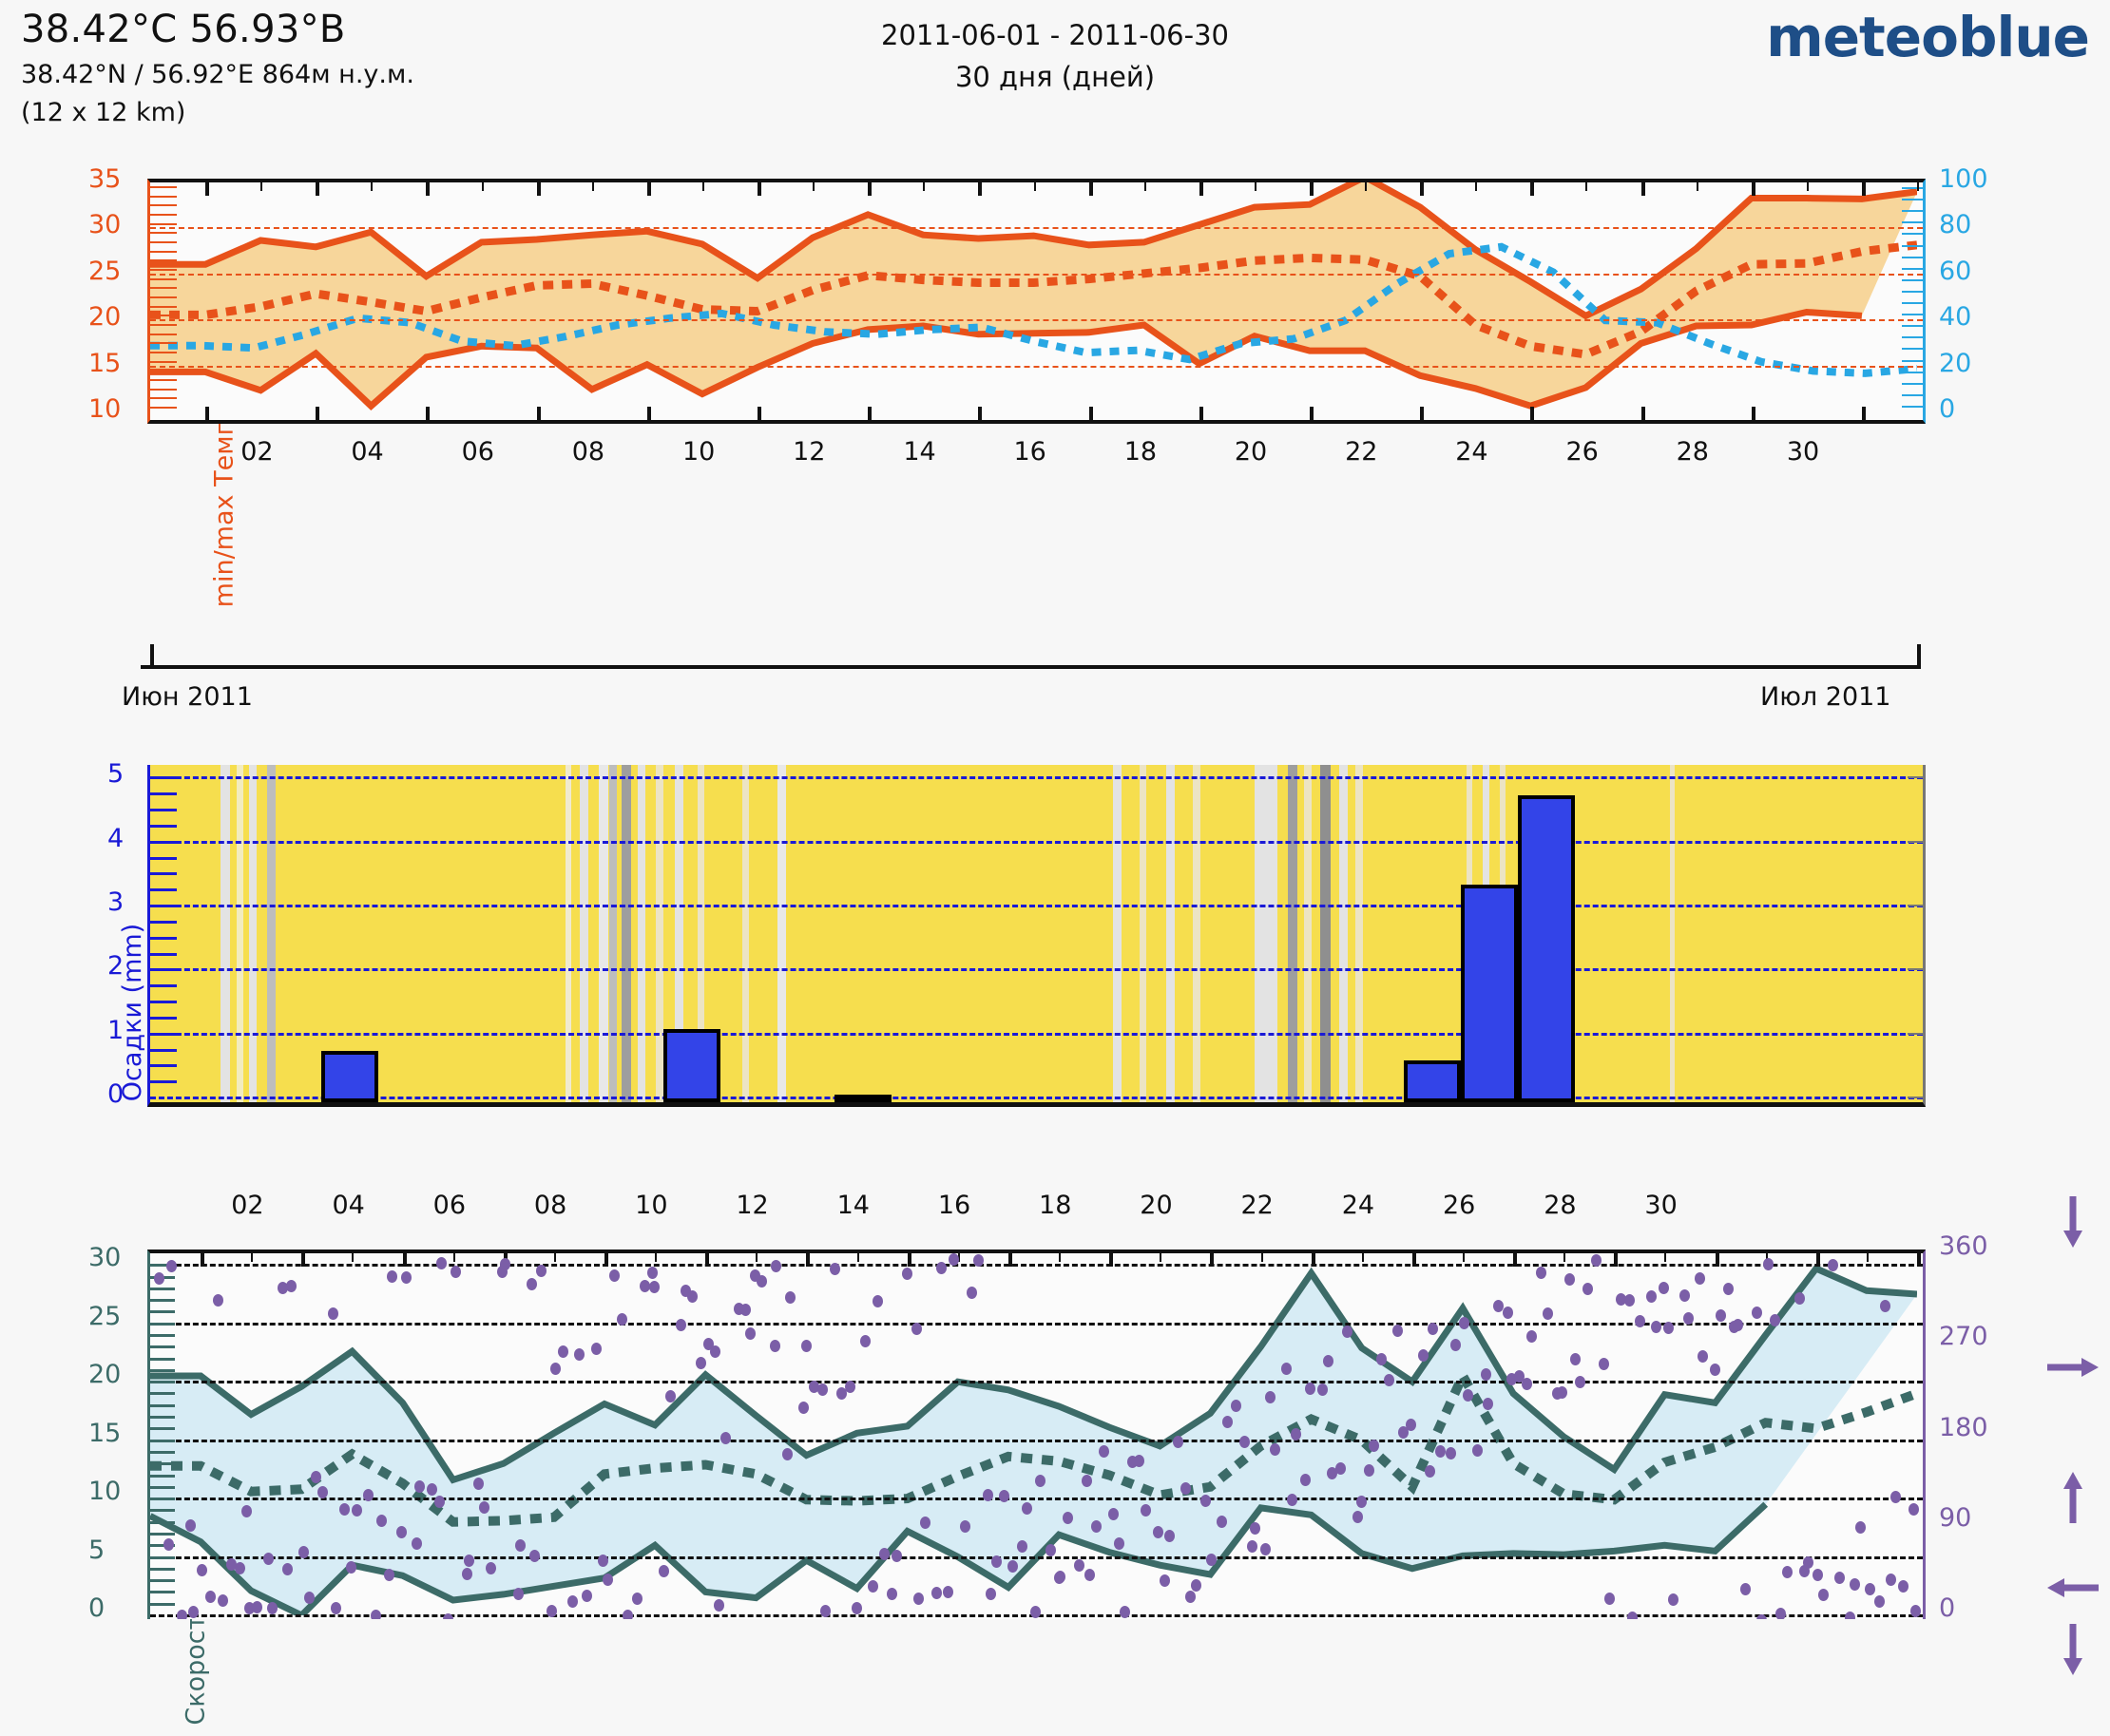 The width and height of the screenshot is (2110, 1736). I want to click on temperature-y-tick-label: 15, so click(105, 363).